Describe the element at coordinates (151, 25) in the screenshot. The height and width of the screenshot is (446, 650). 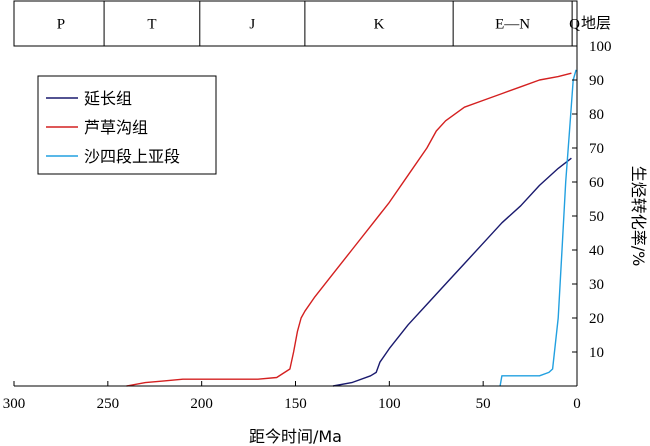
I see `strata-label-1: T` at that location.